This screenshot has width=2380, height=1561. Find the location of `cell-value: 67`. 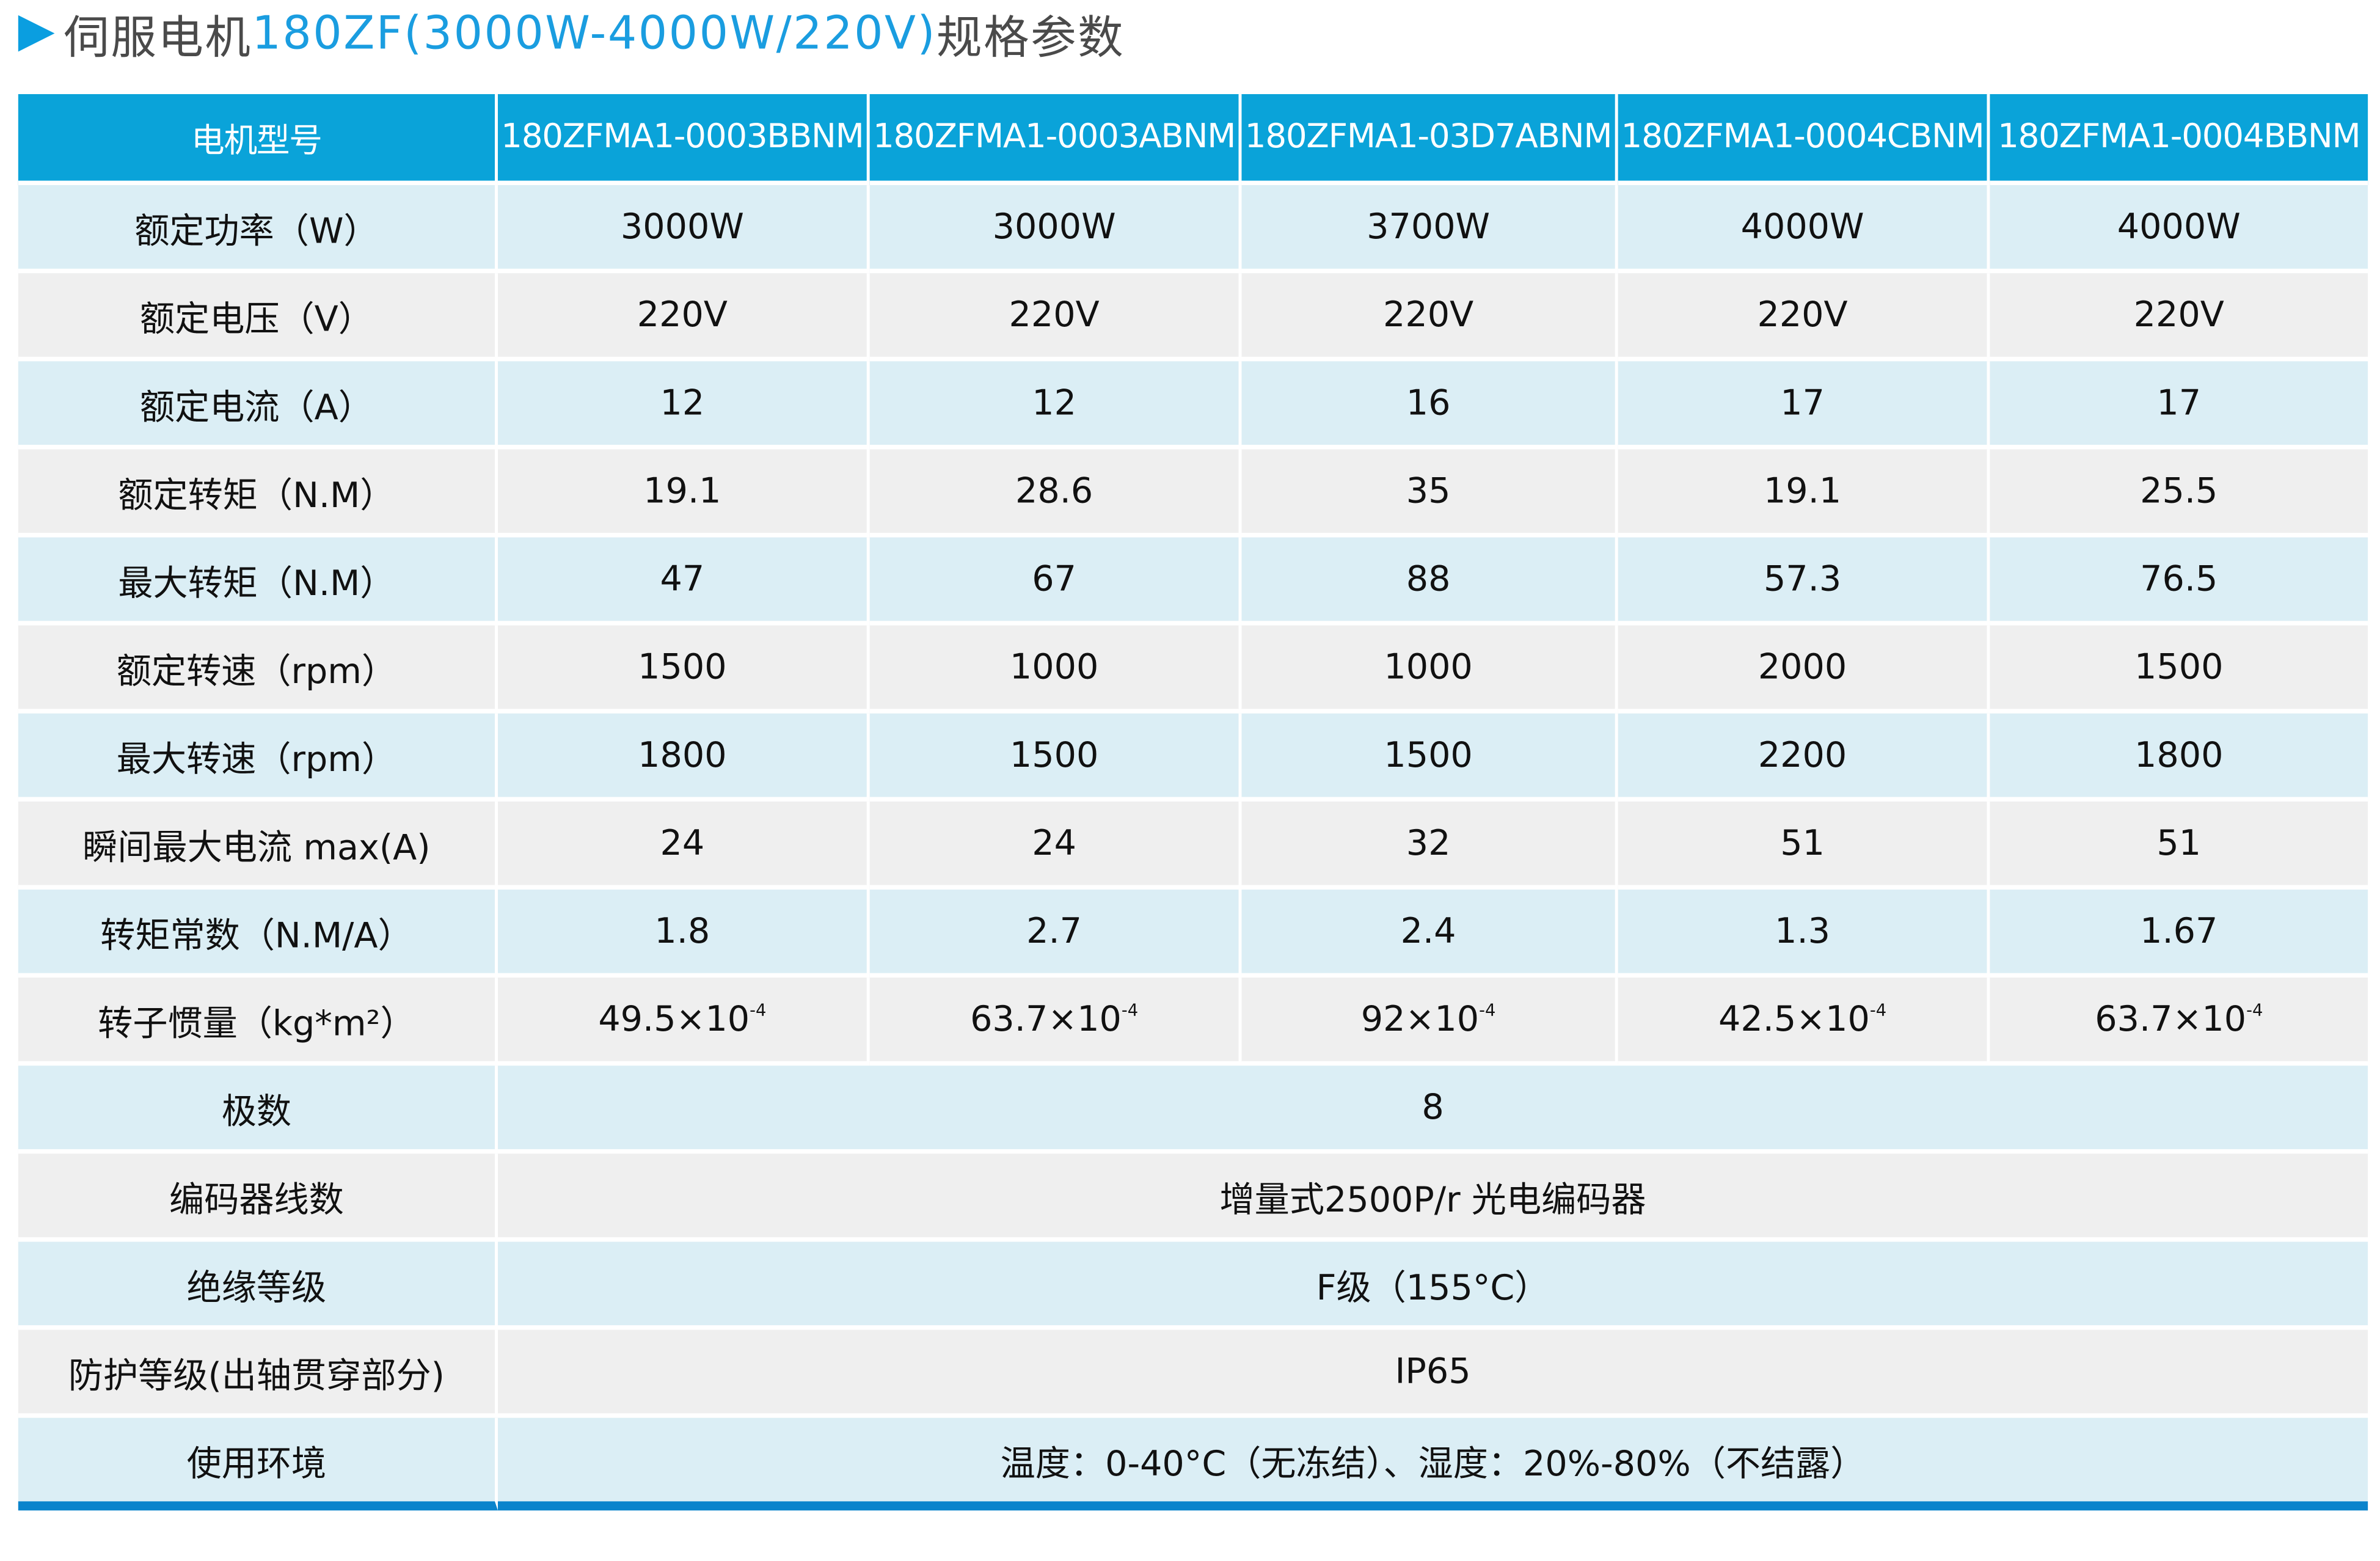

cell-value: 67 is located at coordinates (1055, 581).